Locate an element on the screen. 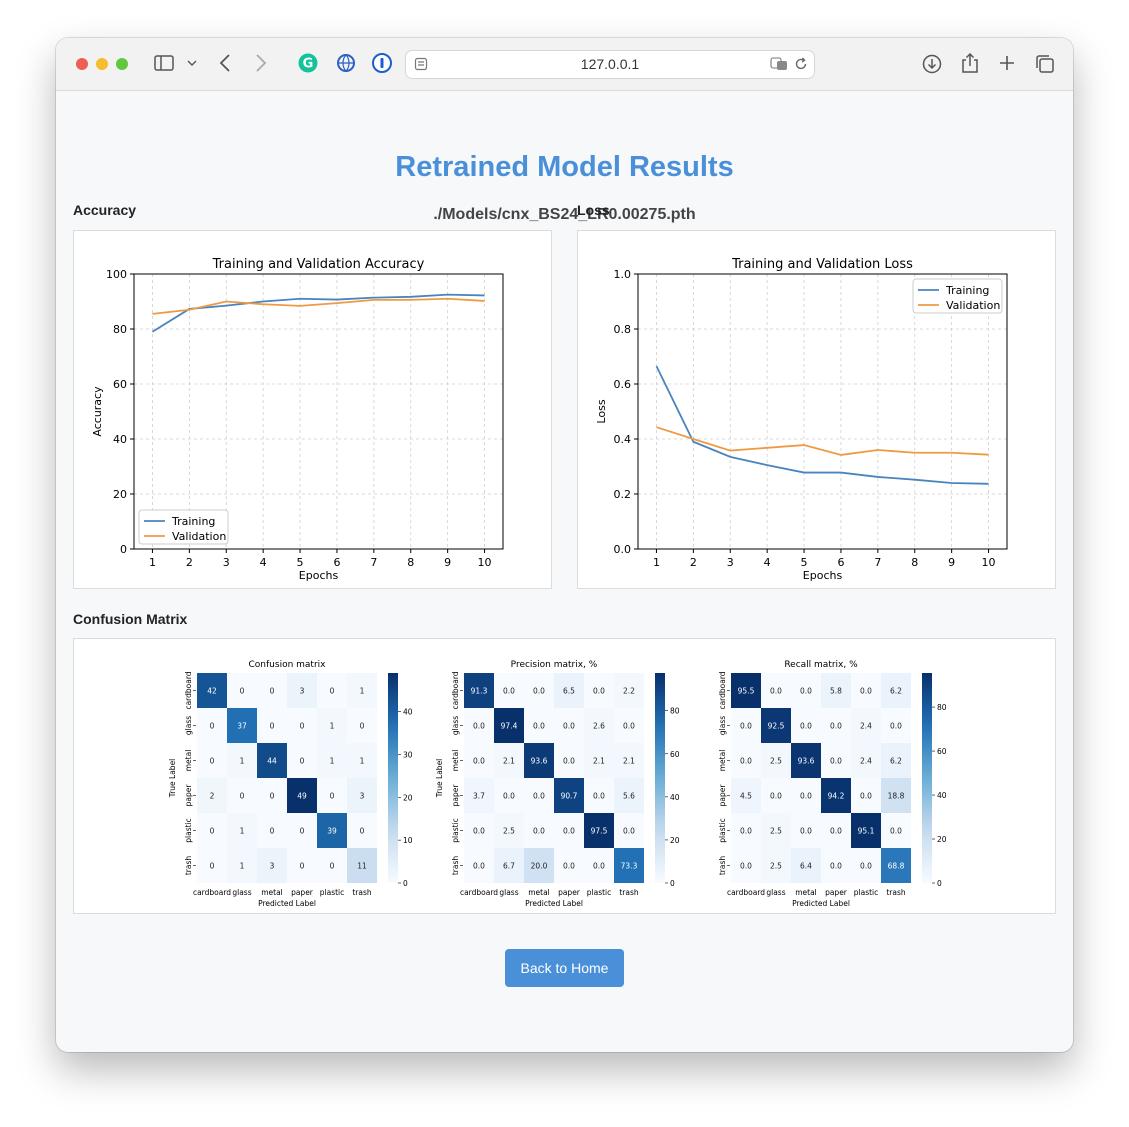 This screenshot has height=1127, width=1129. y-tick-label: 80 is located at coordinates (120, 329).